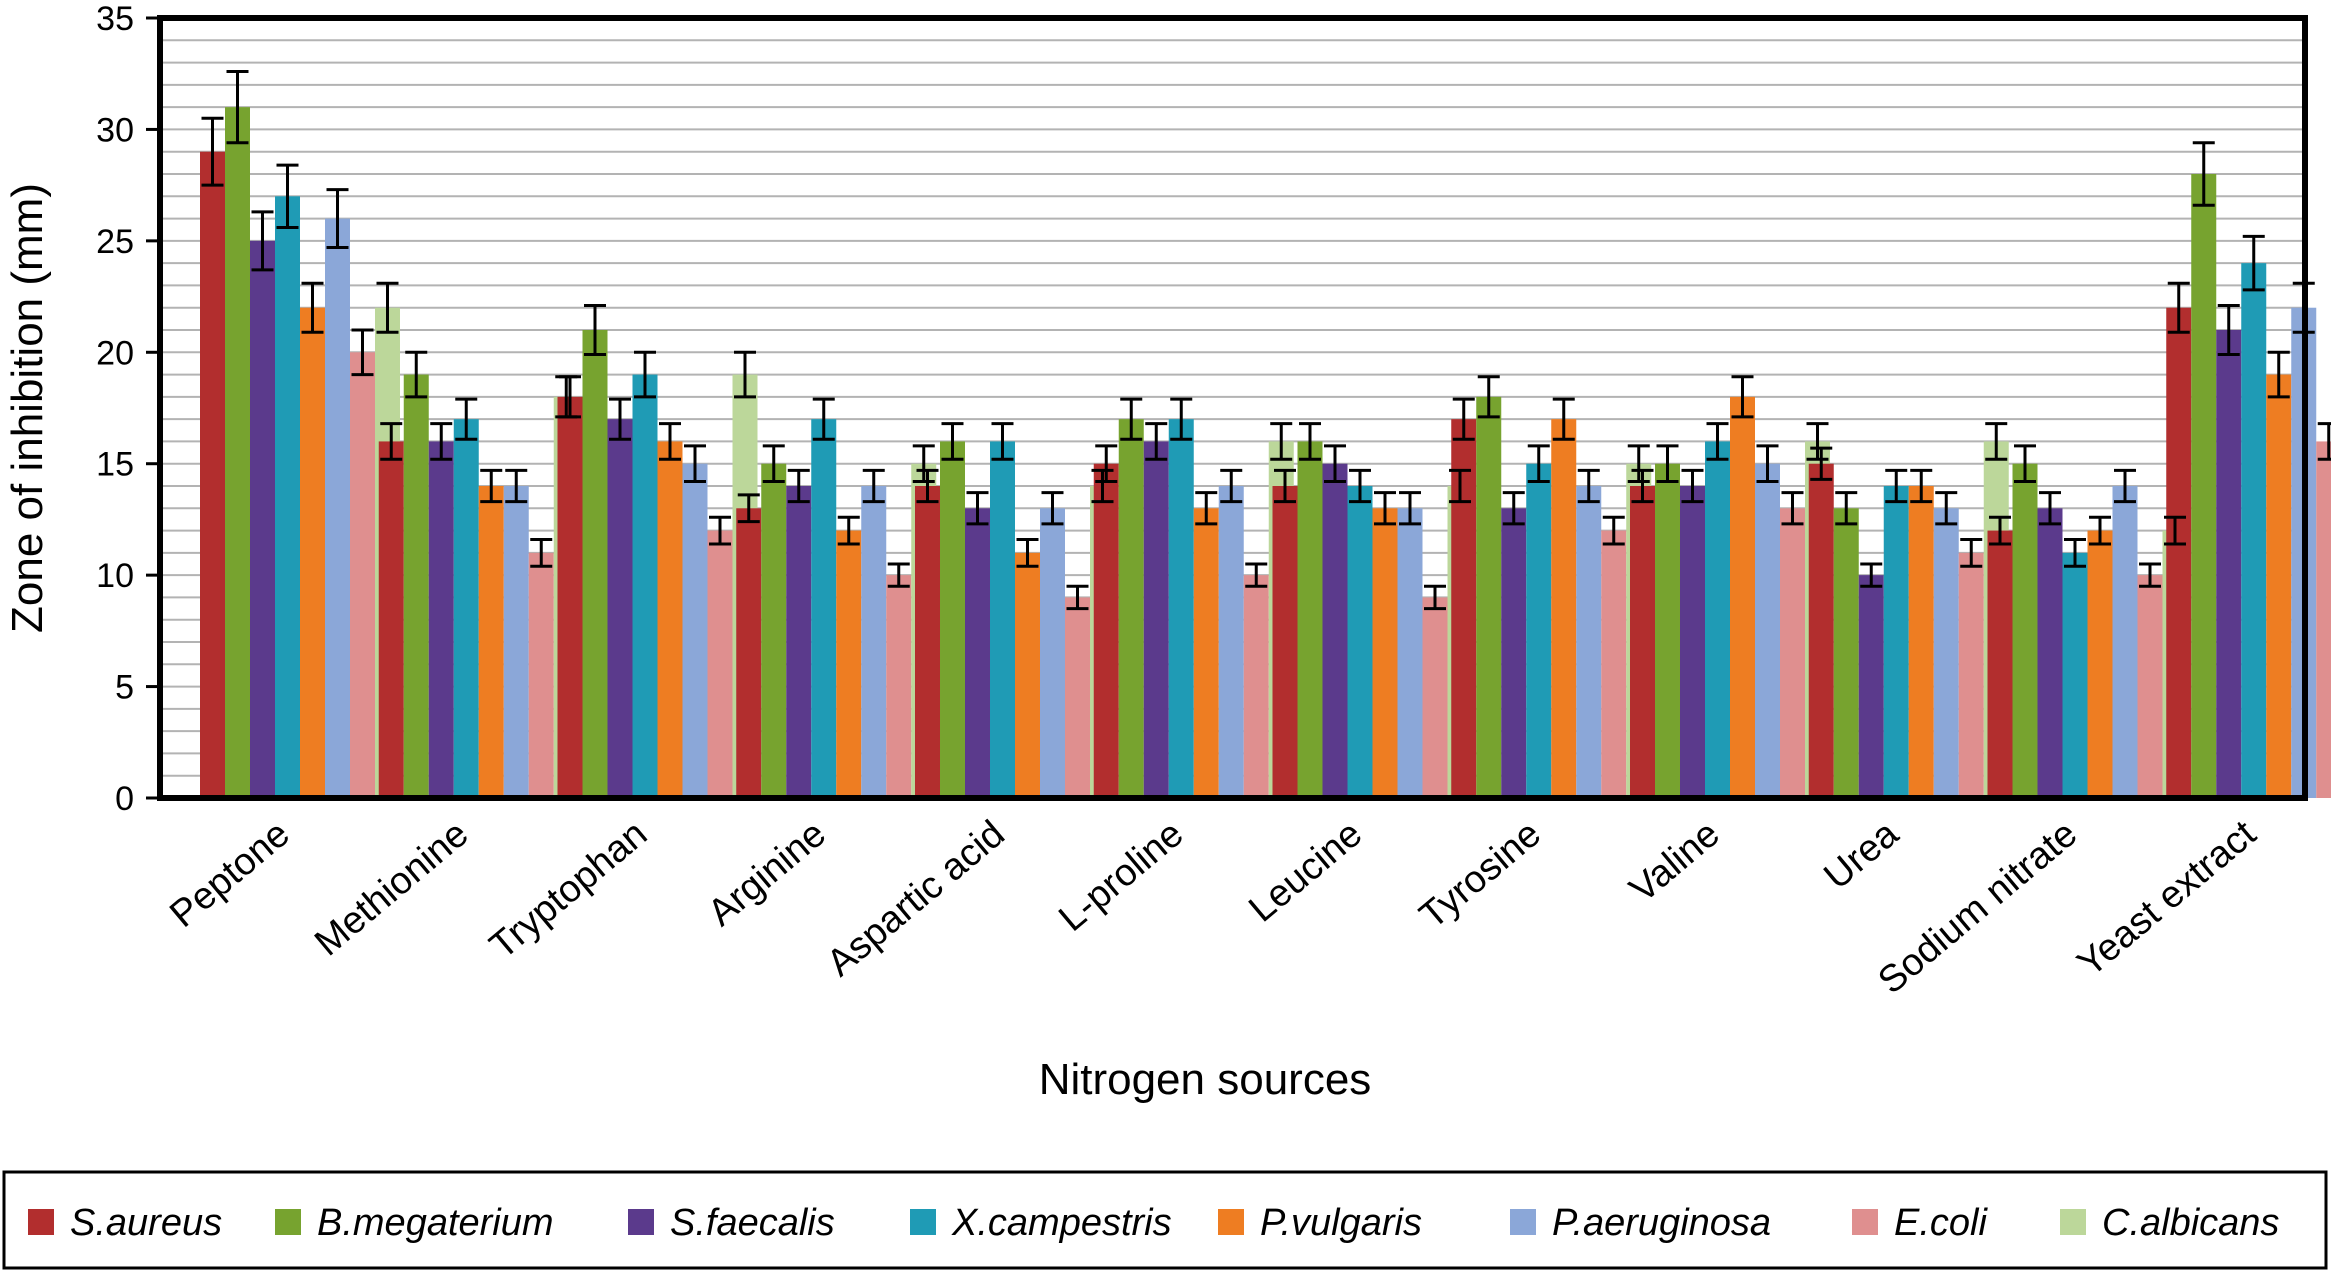  Describe the element at coordinates (568, 890) in the screenshot. I see `x-category-label: Tryptophan` at that location.